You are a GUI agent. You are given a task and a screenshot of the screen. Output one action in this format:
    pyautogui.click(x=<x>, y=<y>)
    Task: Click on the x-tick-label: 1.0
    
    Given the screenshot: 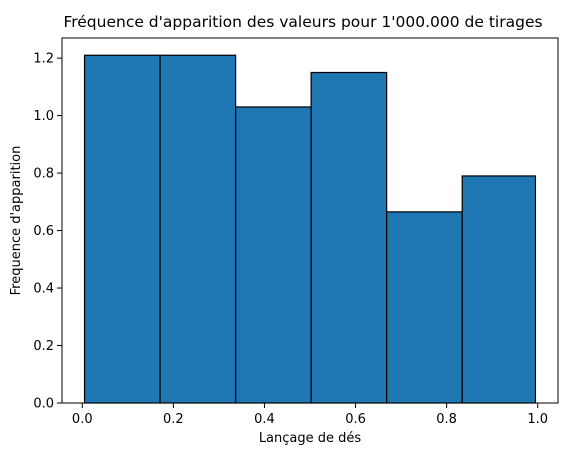 What is the action you would take?
    pyautogui.click(x=537, y=419)
    